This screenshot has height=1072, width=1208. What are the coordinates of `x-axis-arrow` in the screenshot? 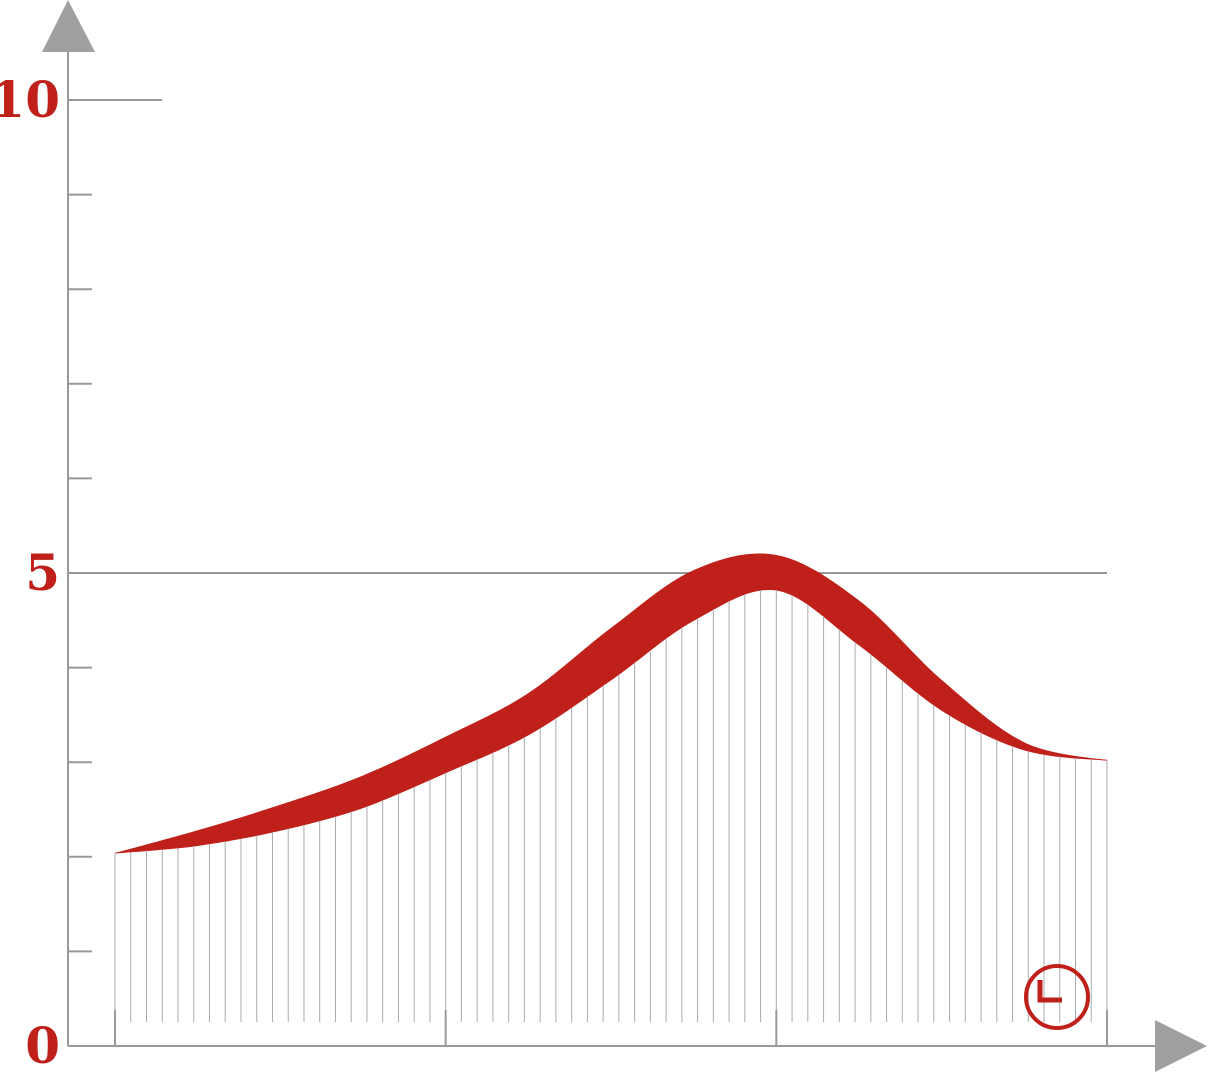 It's located at (1181, 1046).